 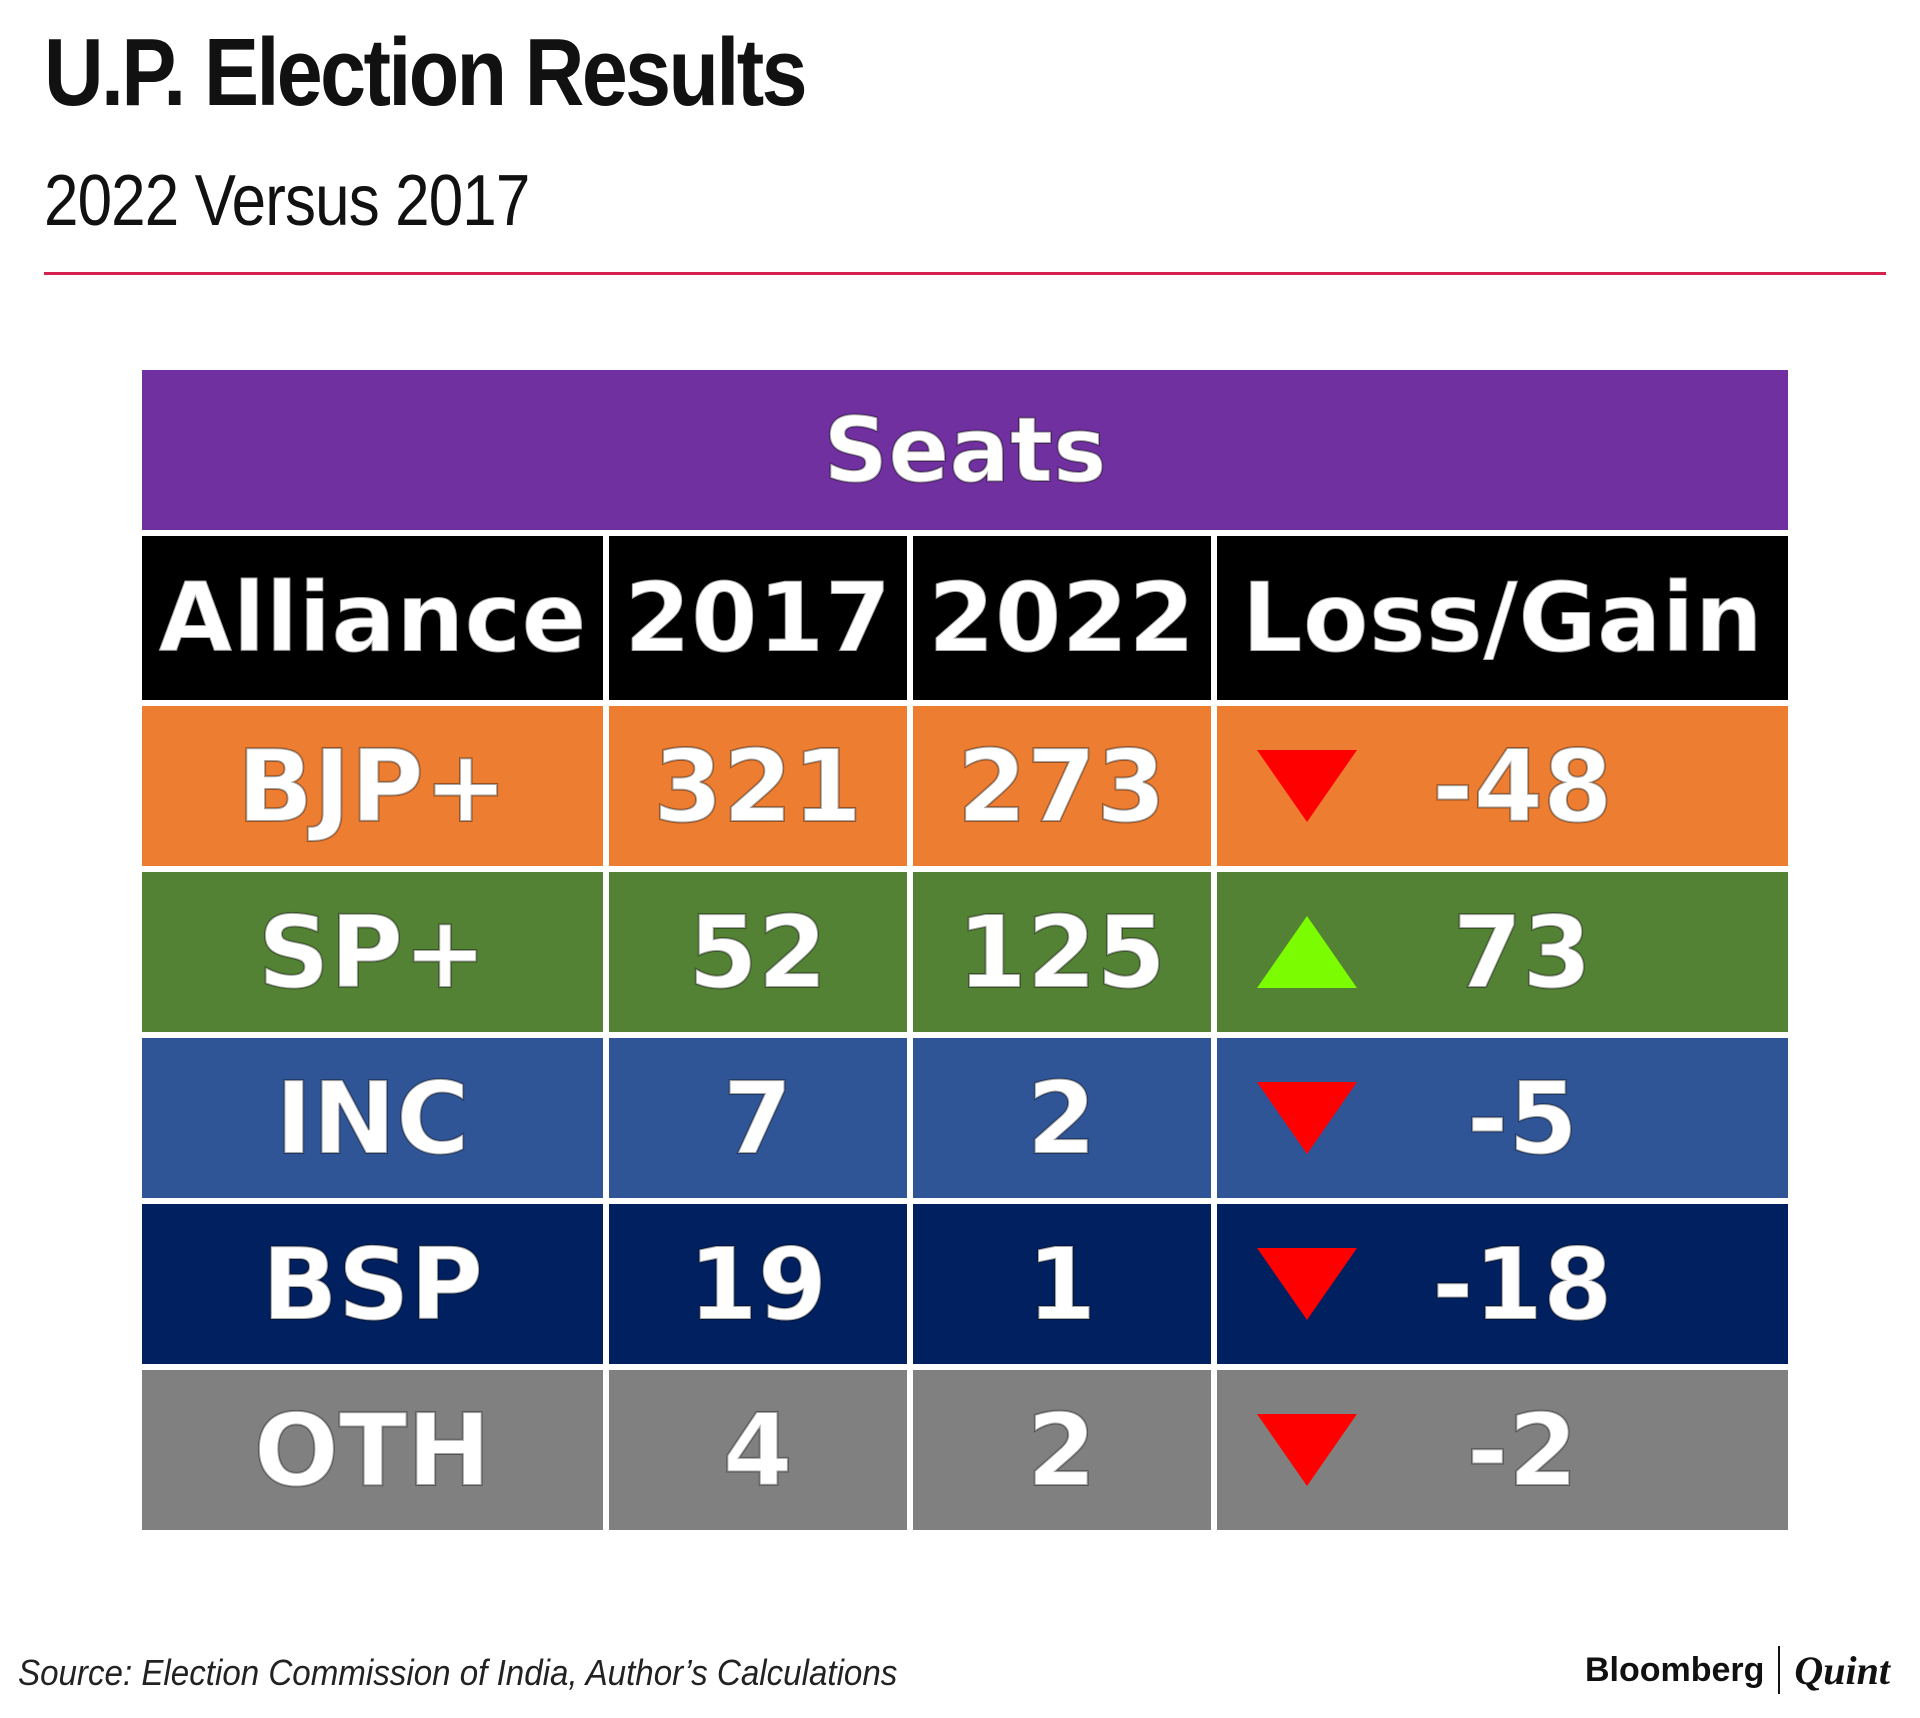 I want to click on seats-2022-cell: 125, so click(x=1061, y=952).